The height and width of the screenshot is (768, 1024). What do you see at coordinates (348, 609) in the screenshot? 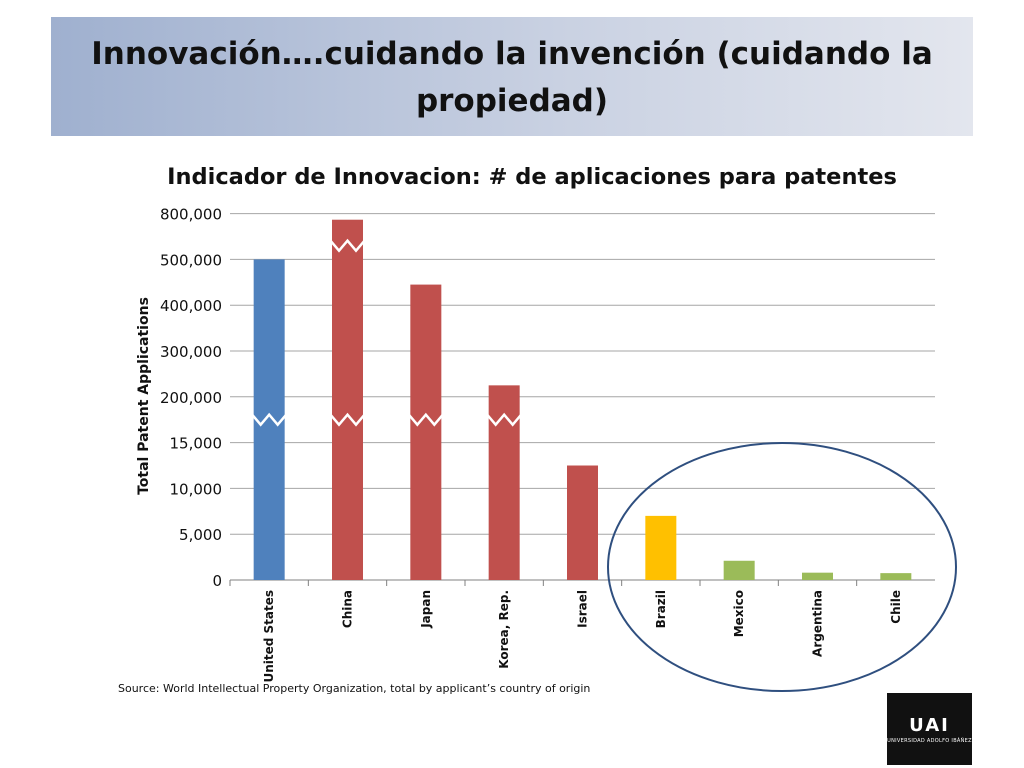
I see `x-category-label: China` at bounding box center [348, 609].